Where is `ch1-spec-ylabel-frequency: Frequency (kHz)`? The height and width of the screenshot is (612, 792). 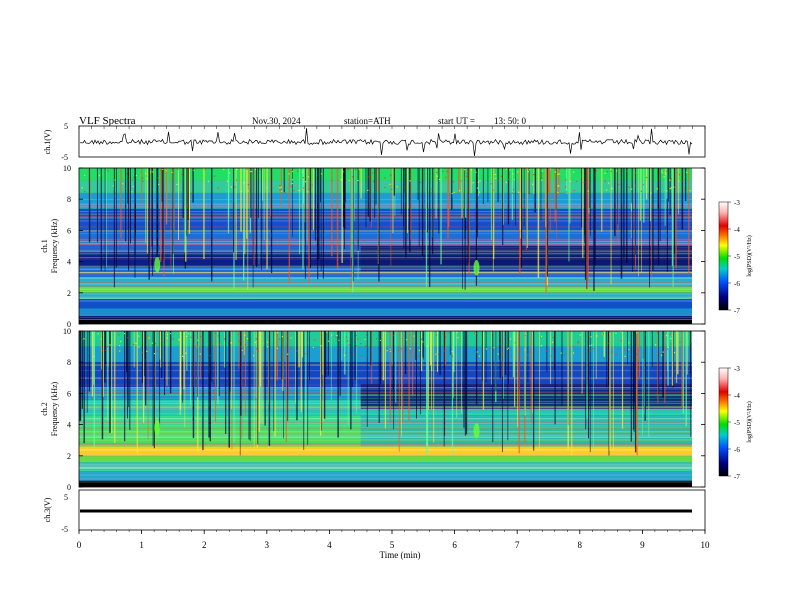 ch1-spec-ylabel-frequency: Frequency (kHz) is located at coordinates (54, 245).